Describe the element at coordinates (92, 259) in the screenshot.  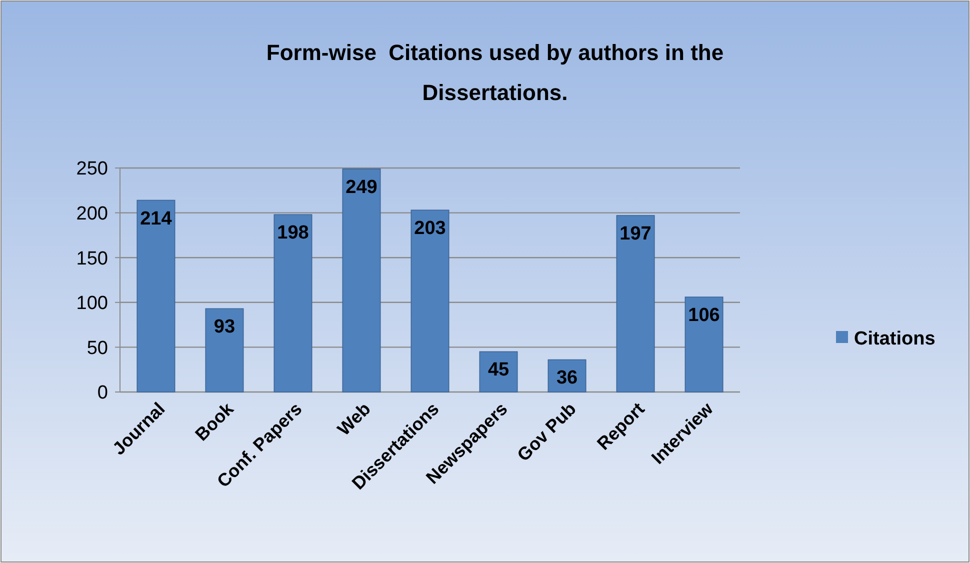
I see `y-tick-label: 150` at that location.